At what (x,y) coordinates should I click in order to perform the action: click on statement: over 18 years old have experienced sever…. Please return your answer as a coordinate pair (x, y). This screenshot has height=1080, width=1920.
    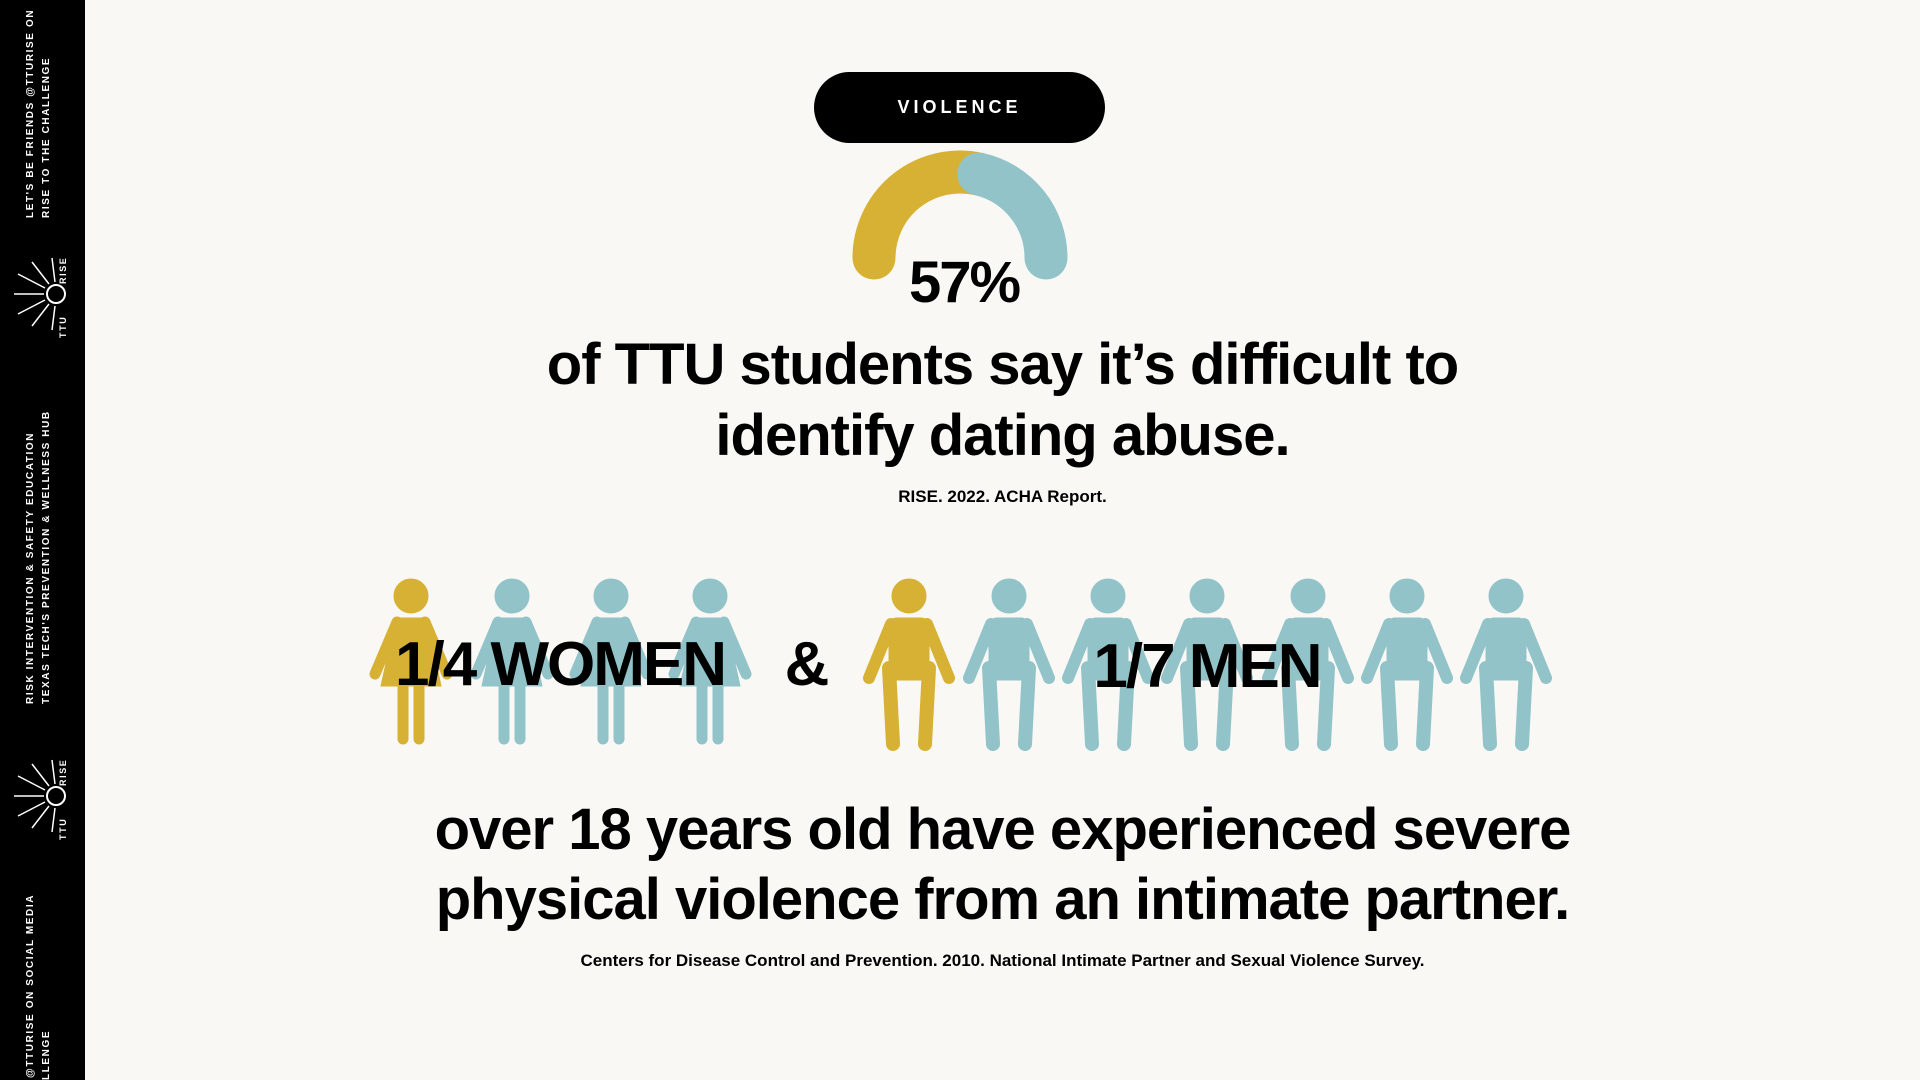
    Looking at the image, I should click on (1003, 829).